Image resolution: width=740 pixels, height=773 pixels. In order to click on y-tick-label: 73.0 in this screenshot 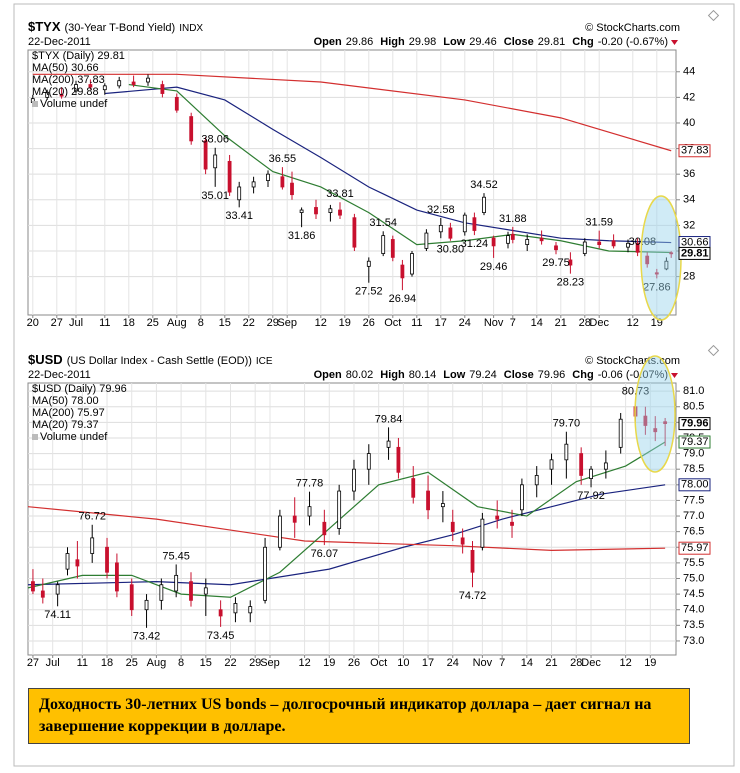, I will do `click(693, 641)`.